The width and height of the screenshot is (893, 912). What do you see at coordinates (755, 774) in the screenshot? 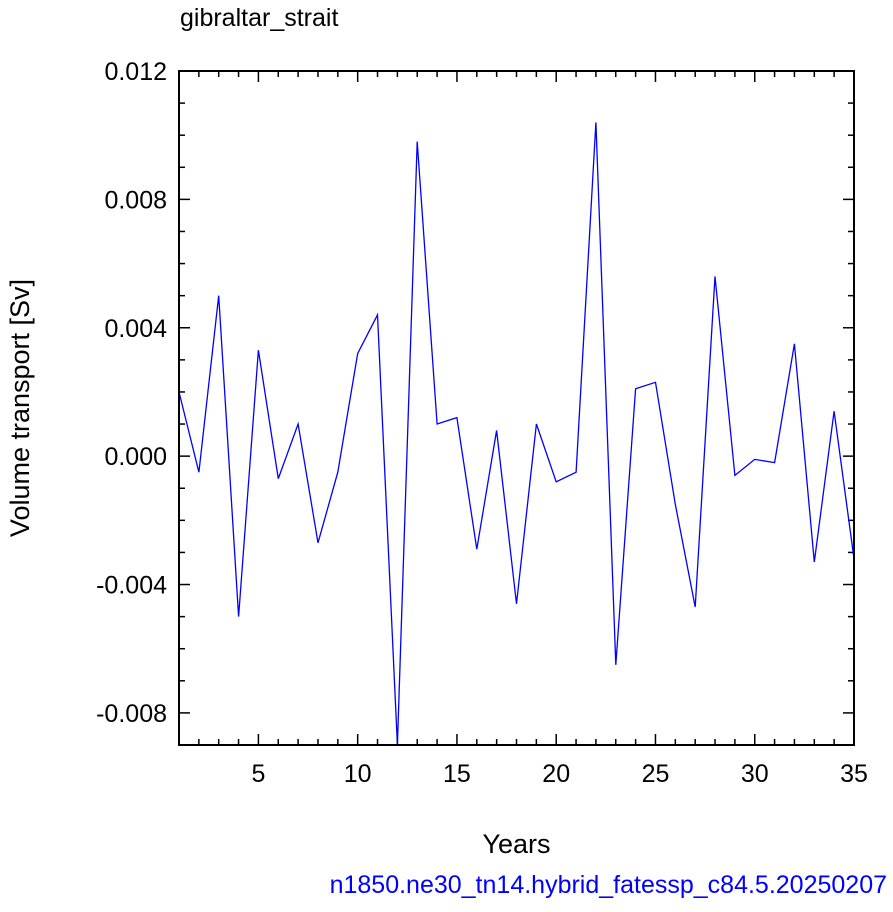
I see `x-tick-label: 30` at bounding box center [755, 774].